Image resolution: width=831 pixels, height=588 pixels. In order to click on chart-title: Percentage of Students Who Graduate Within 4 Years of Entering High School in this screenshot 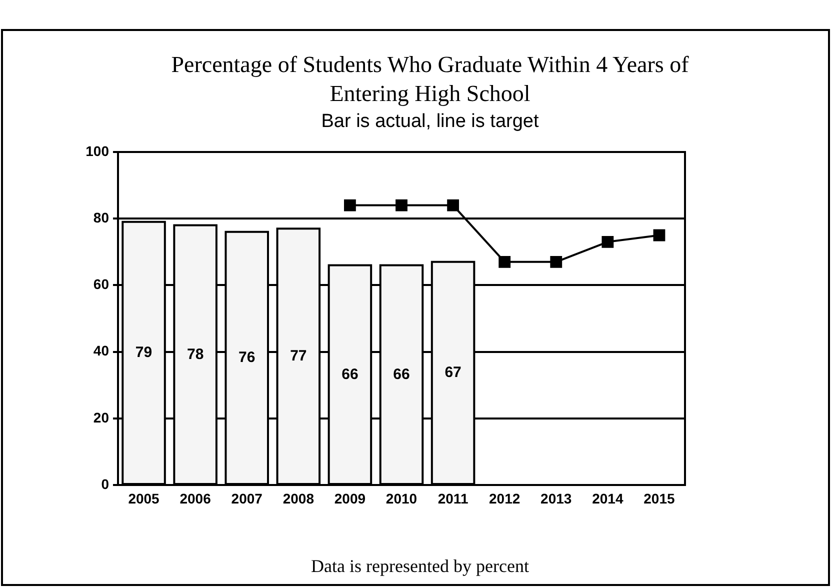, I will do `click(430, 79)`.